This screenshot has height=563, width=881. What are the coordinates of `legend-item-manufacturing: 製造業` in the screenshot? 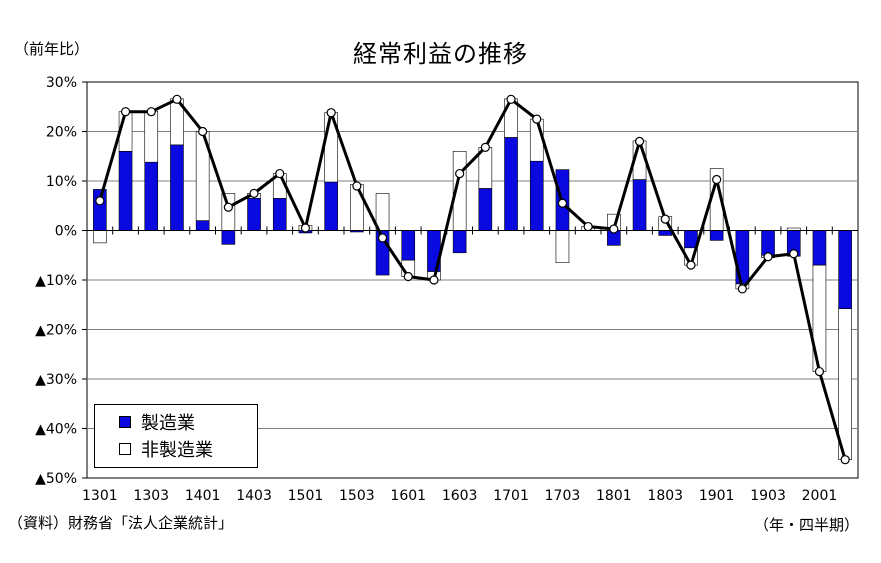 It's located at (157, 422).